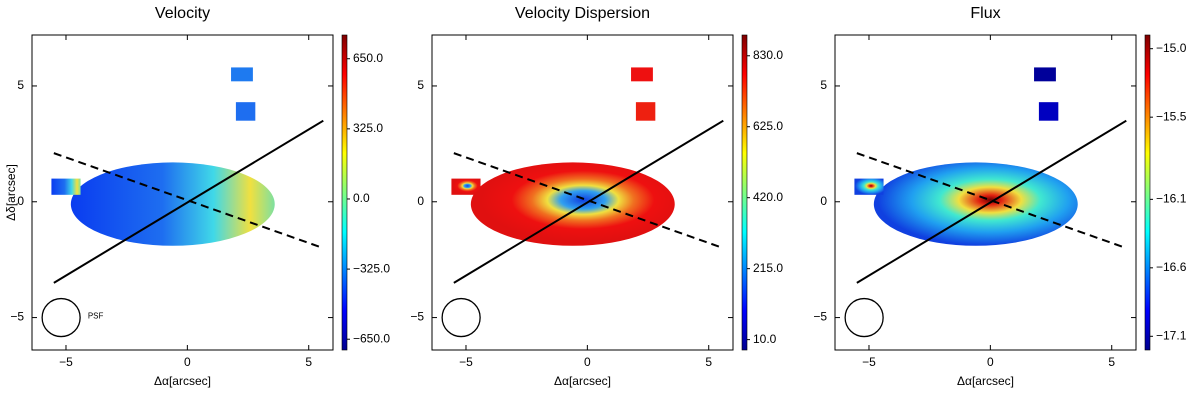 The height and width of the screenshot is (399, 1200). What do you see at coordinates (11, 192) in the screenshot?
I see `y-axis-label: Δδ[arcsec]` at bounding box center [11, 192].